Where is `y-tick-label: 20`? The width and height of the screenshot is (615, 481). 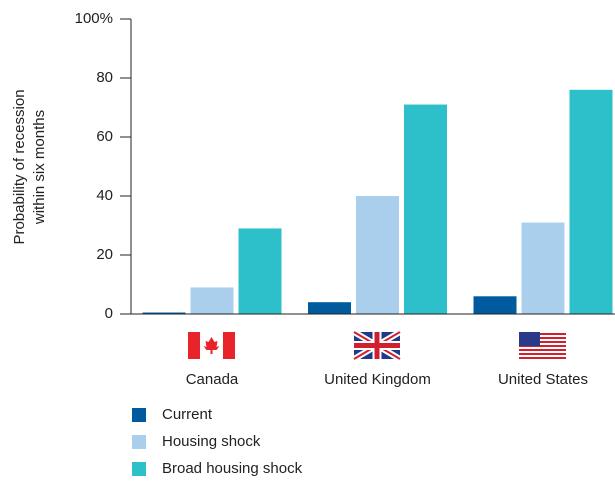 y-tick-label: 20 is located at coordinates (104, 254).